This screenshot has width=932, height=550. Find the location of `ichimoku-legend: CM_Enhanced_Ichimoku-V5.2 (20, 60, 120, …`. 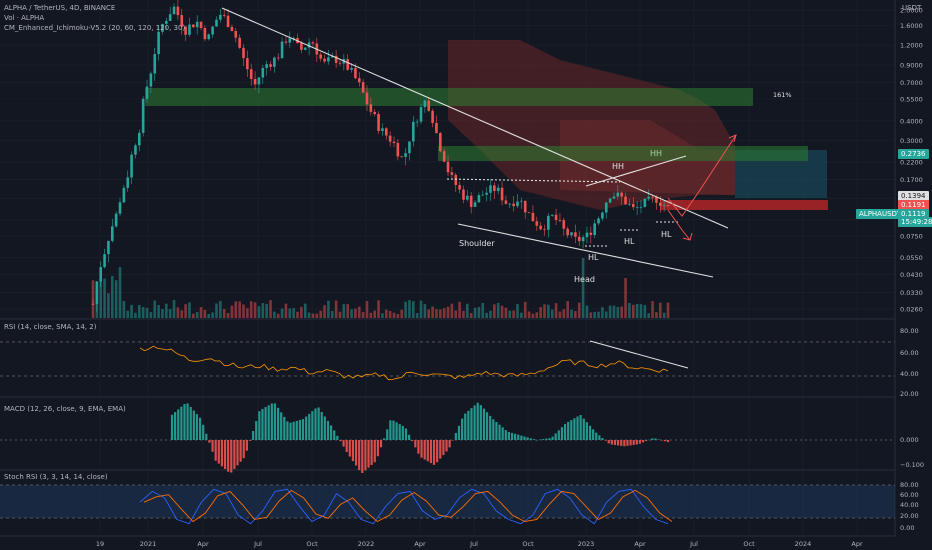

ichimoku-legend: CM_Enhanced_Ichimoku-V5.2 (20, 60, 120, … is located at coordinates (95, 28).